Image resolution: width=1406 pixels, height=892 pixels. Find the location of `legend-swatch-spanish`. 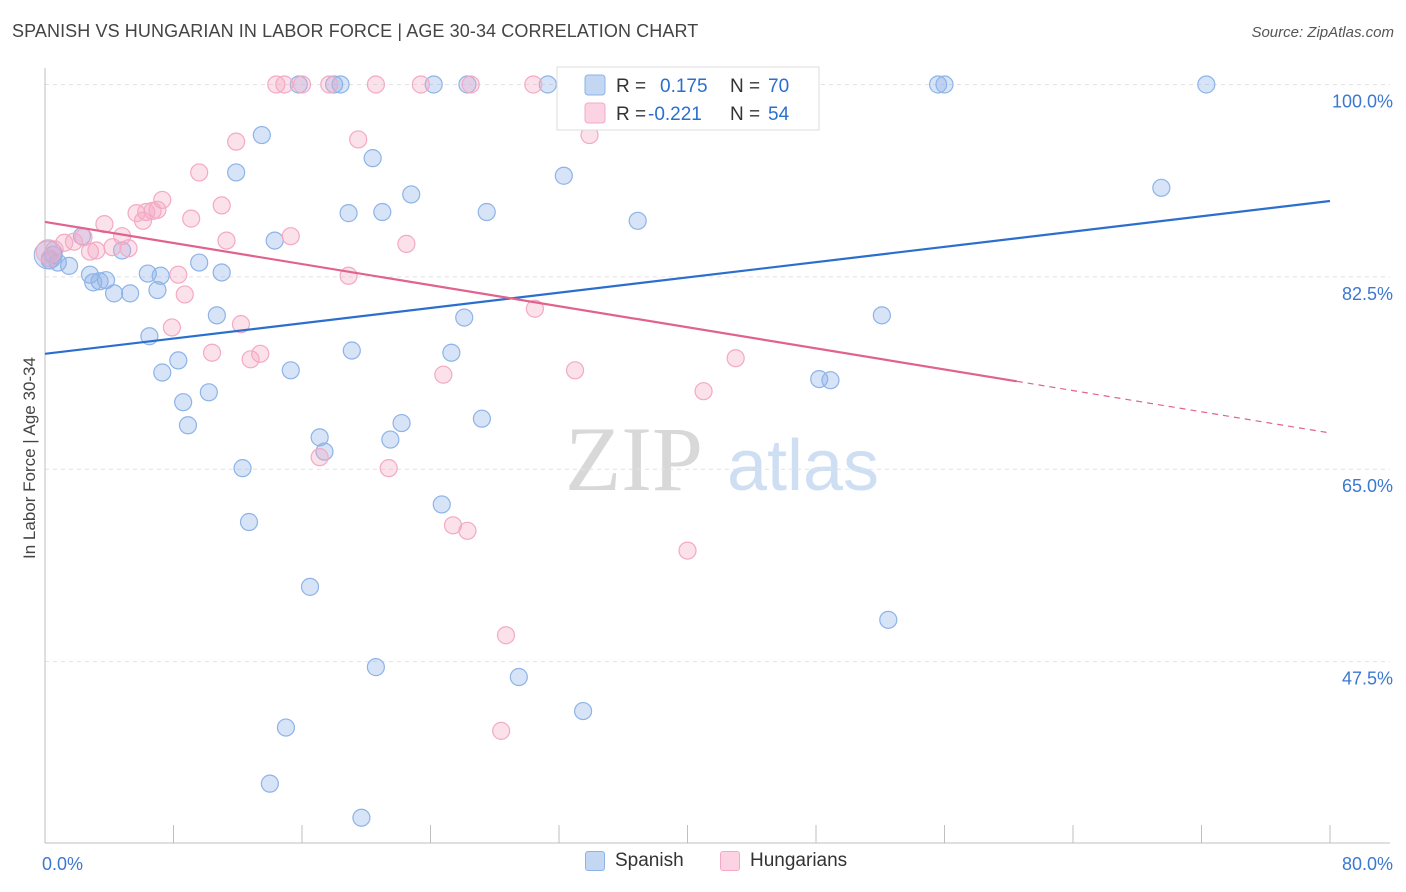

legend-swatch-spanish is located at coordinates (595, 85).